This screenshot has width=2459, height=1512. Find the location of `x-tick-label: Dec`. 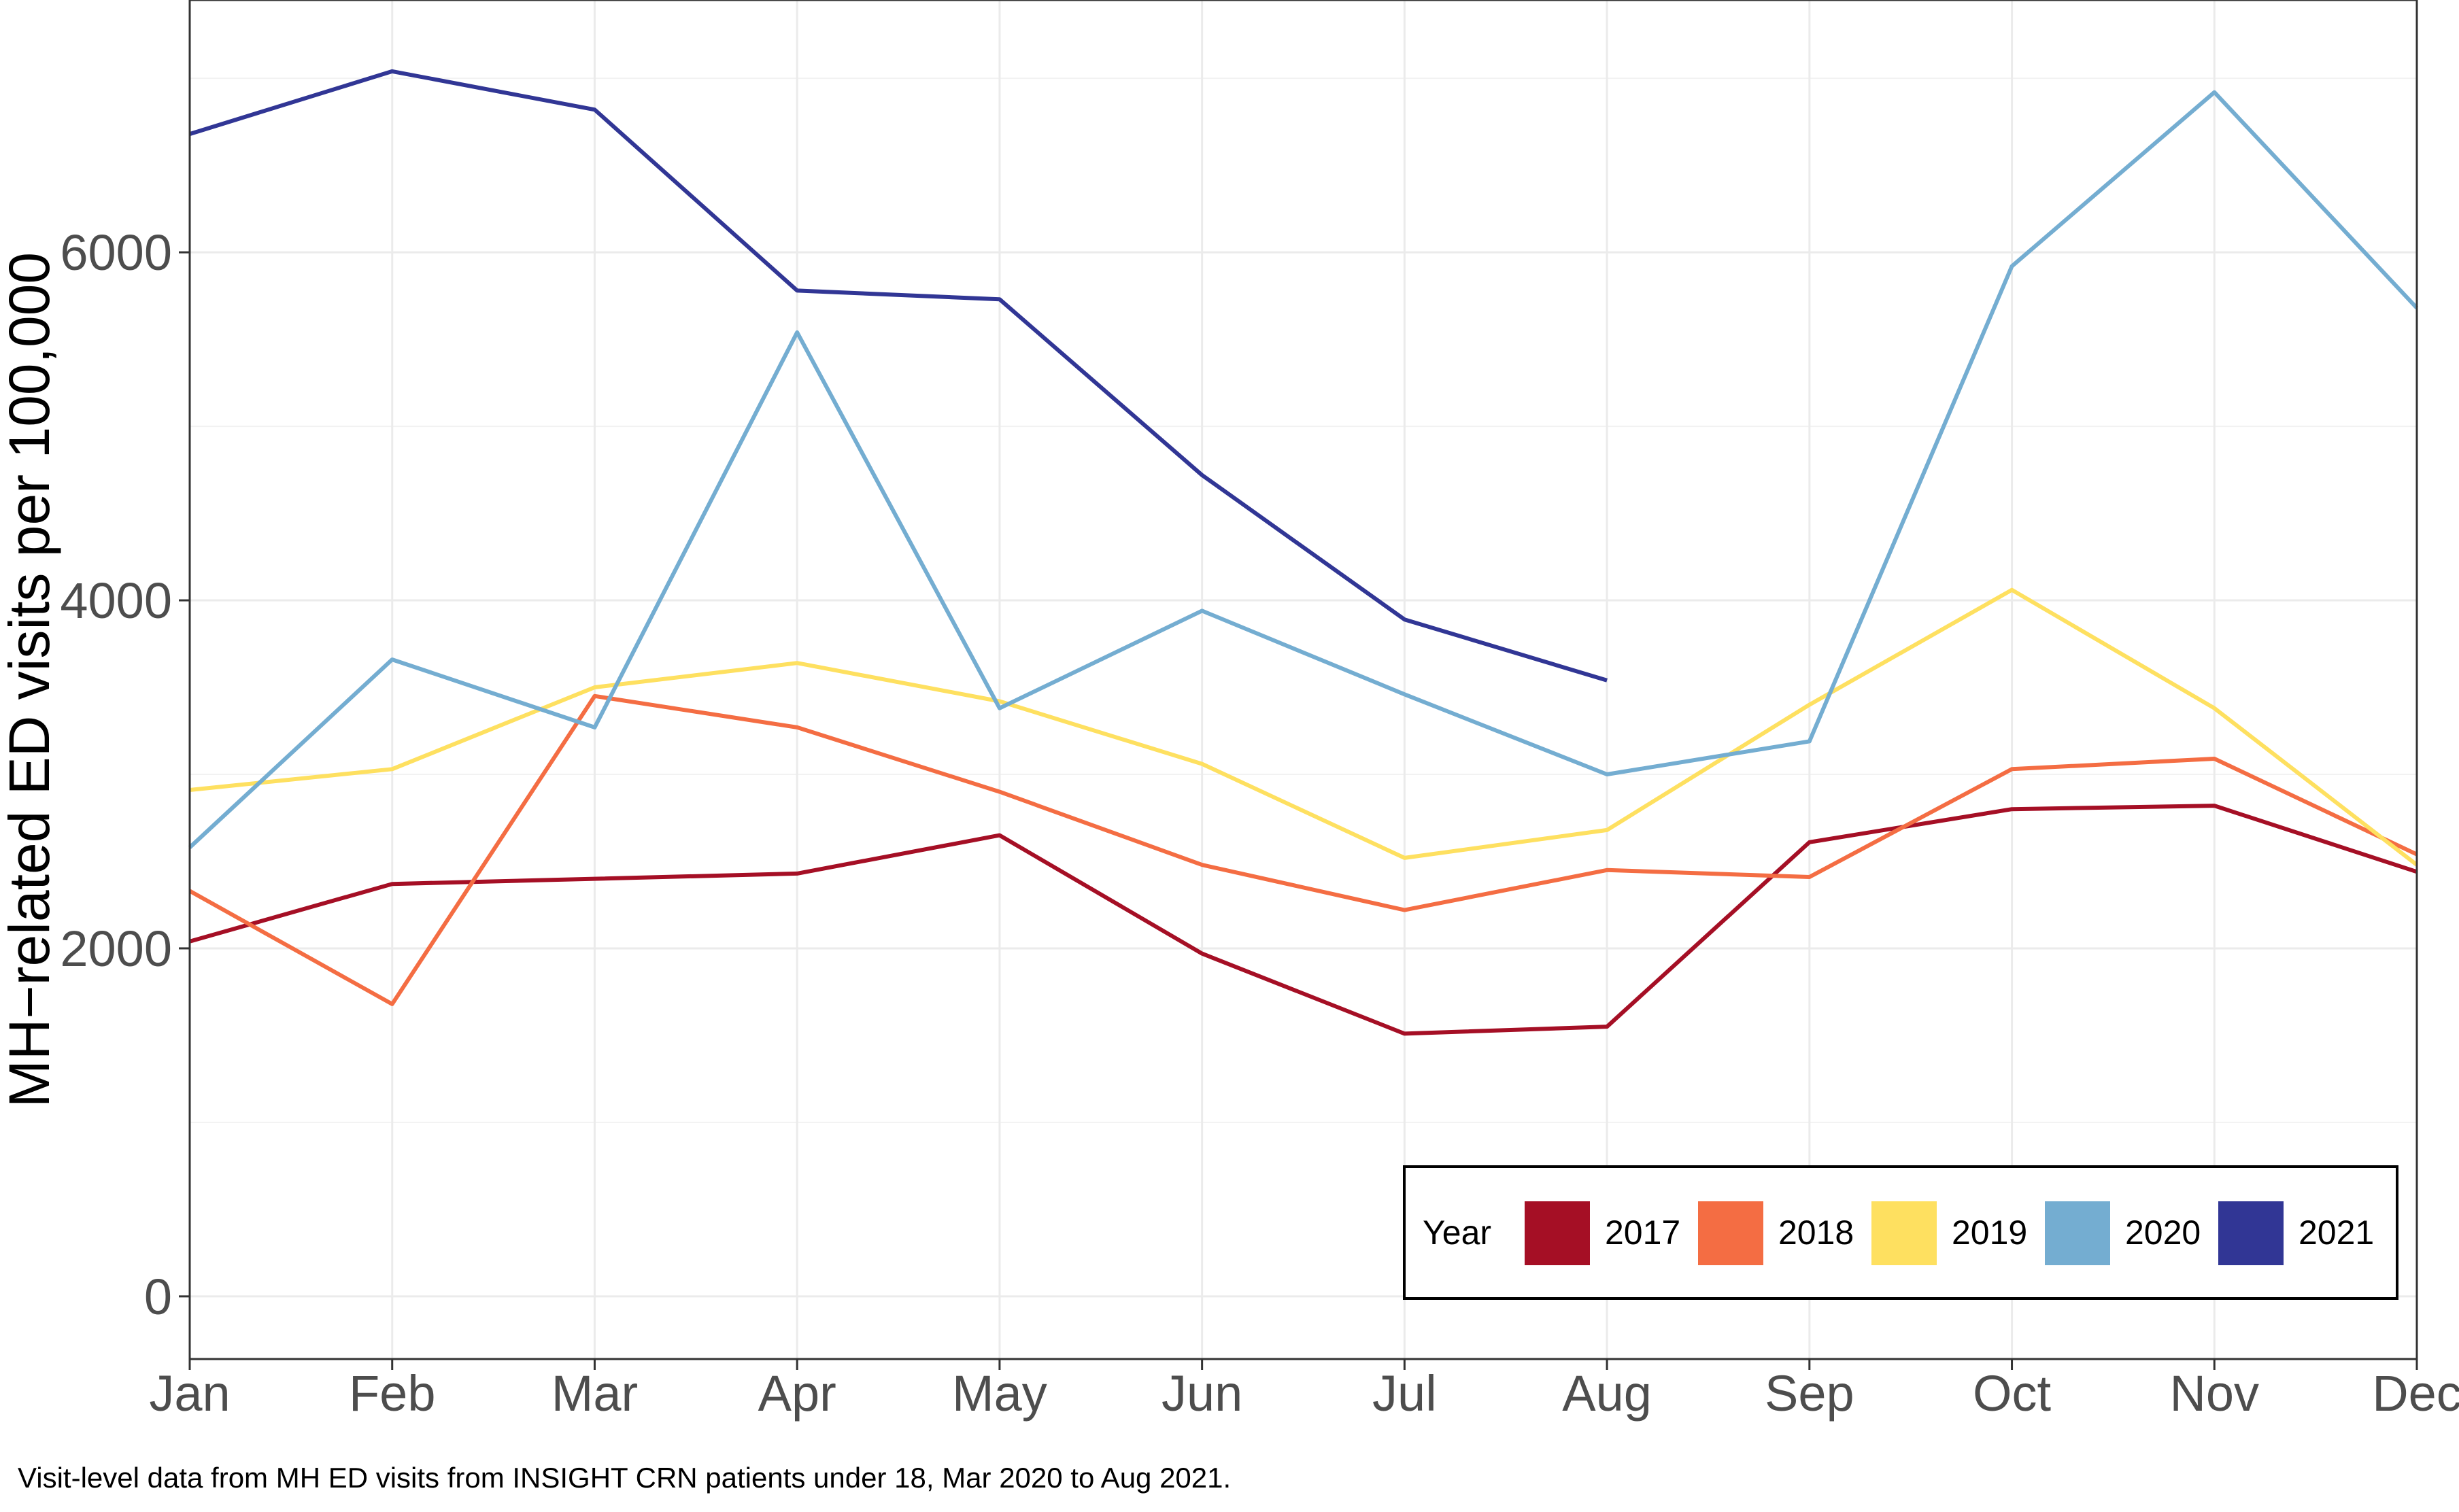

x-tick-label: Dec is located at coordinates (2415, 1393).